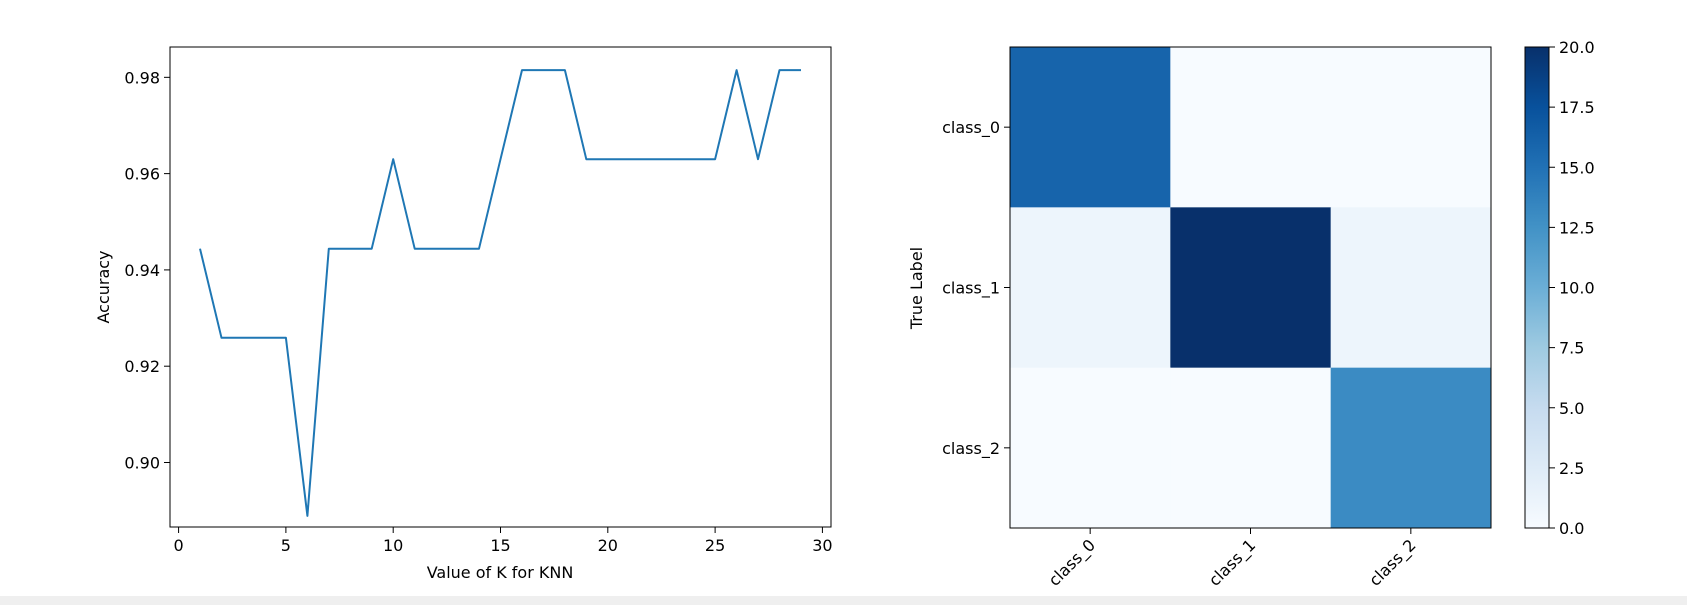 The height and width of the screenshot is (605, 1687). Describe the element at coordinates (715, 545) in the screenshot. I see `line-x-tick-label: 25` at that location.